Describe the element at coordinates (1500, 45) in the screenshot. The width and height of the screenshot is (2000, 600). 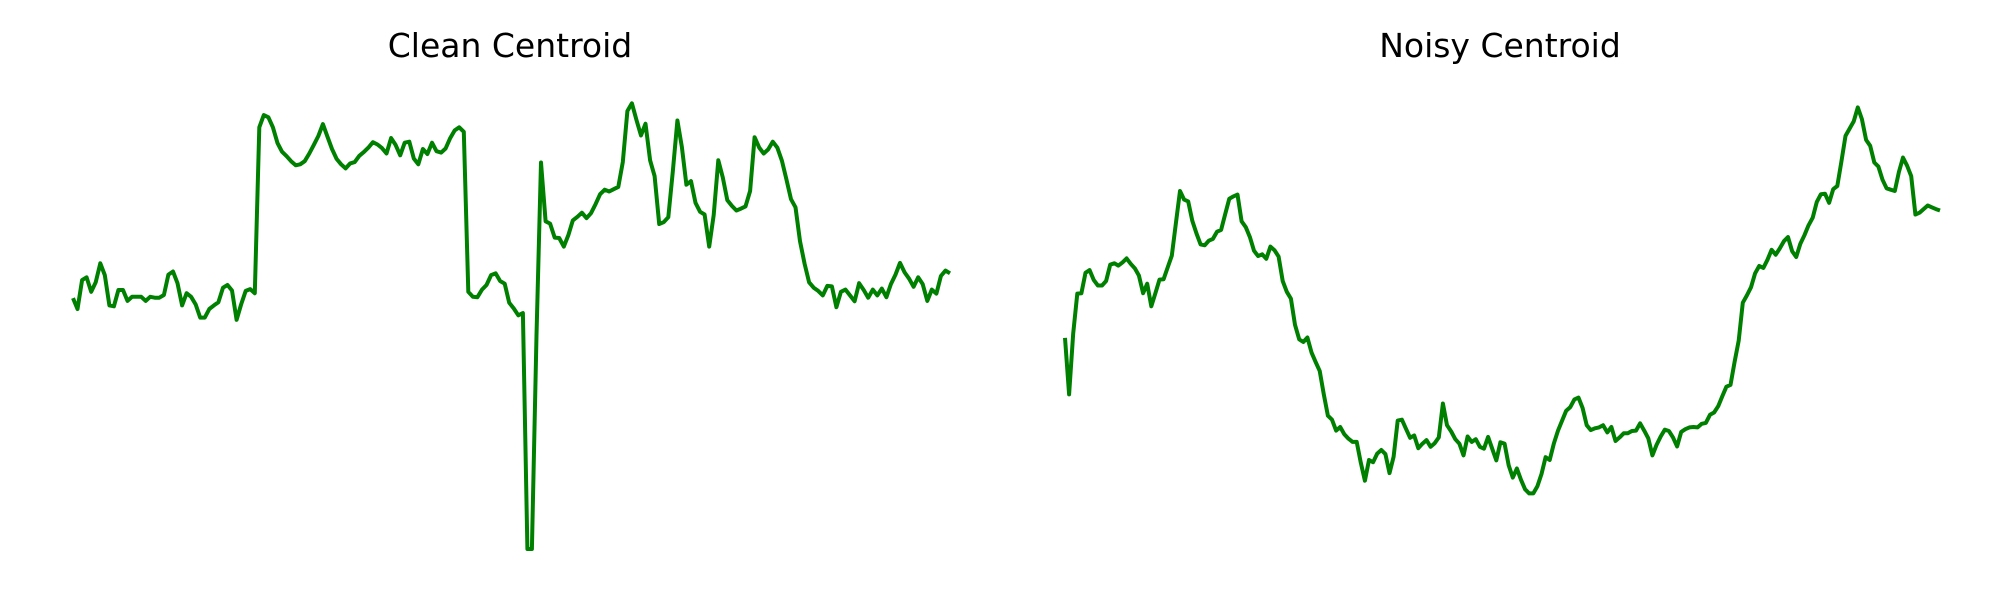
I see `chart-title: Noisy Centroid` at that location.